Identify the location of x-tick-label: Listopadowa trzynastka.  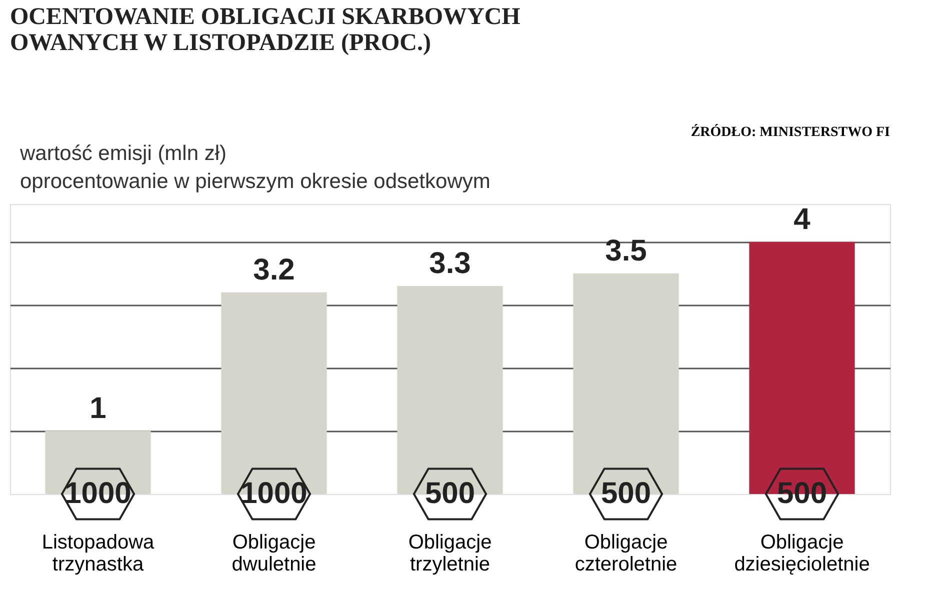
(99, 554).